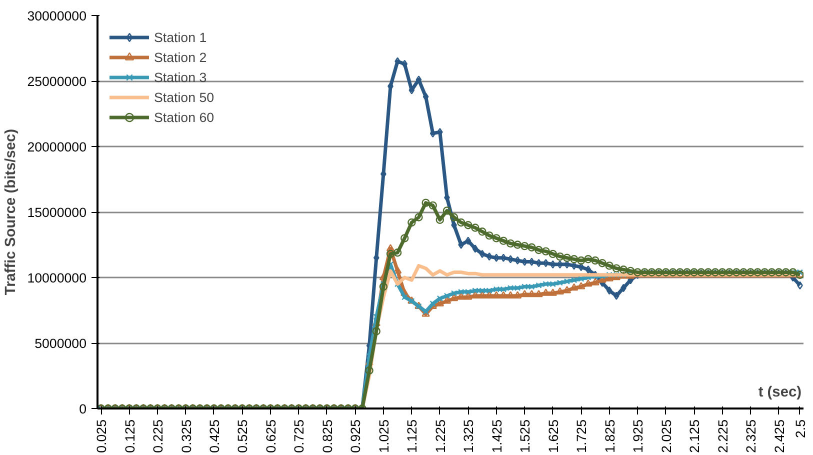 Image resolution: width=813 pixels, height=455 pixels. I want to click on x-tick-label: 2.225, so click(722, 436).